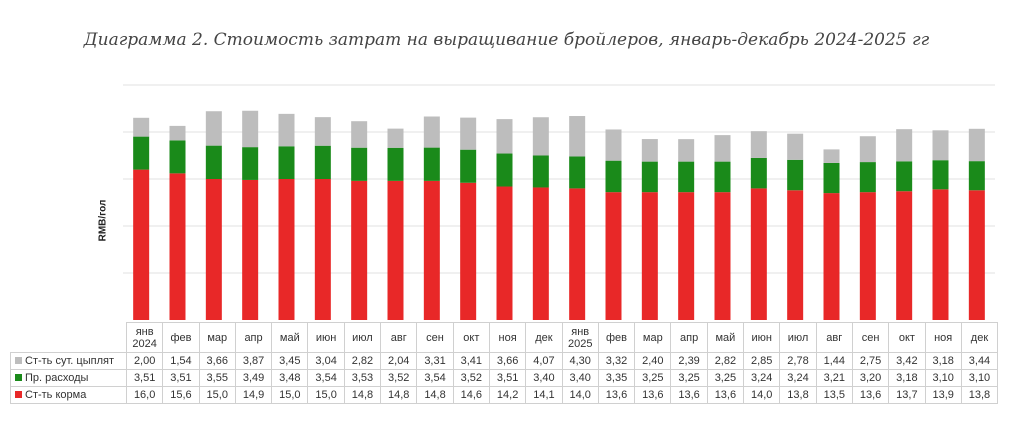 This screenshot has width=1013, height=423. I want to click on data-label: 2,75, so click(870, 361).